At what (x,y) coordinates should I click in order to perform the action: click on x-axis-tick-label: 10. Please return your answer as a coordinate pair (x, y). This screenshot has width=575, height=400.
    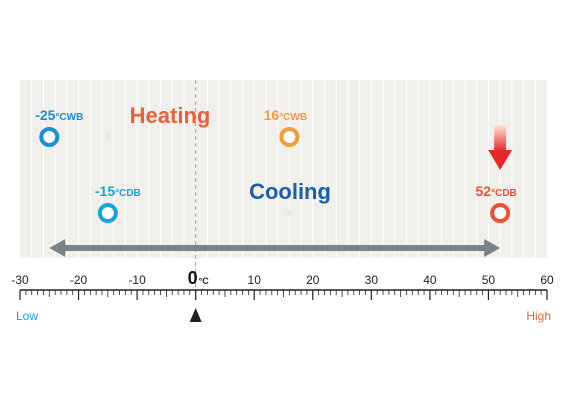
    Looking at the image, I should click on (255, 280).